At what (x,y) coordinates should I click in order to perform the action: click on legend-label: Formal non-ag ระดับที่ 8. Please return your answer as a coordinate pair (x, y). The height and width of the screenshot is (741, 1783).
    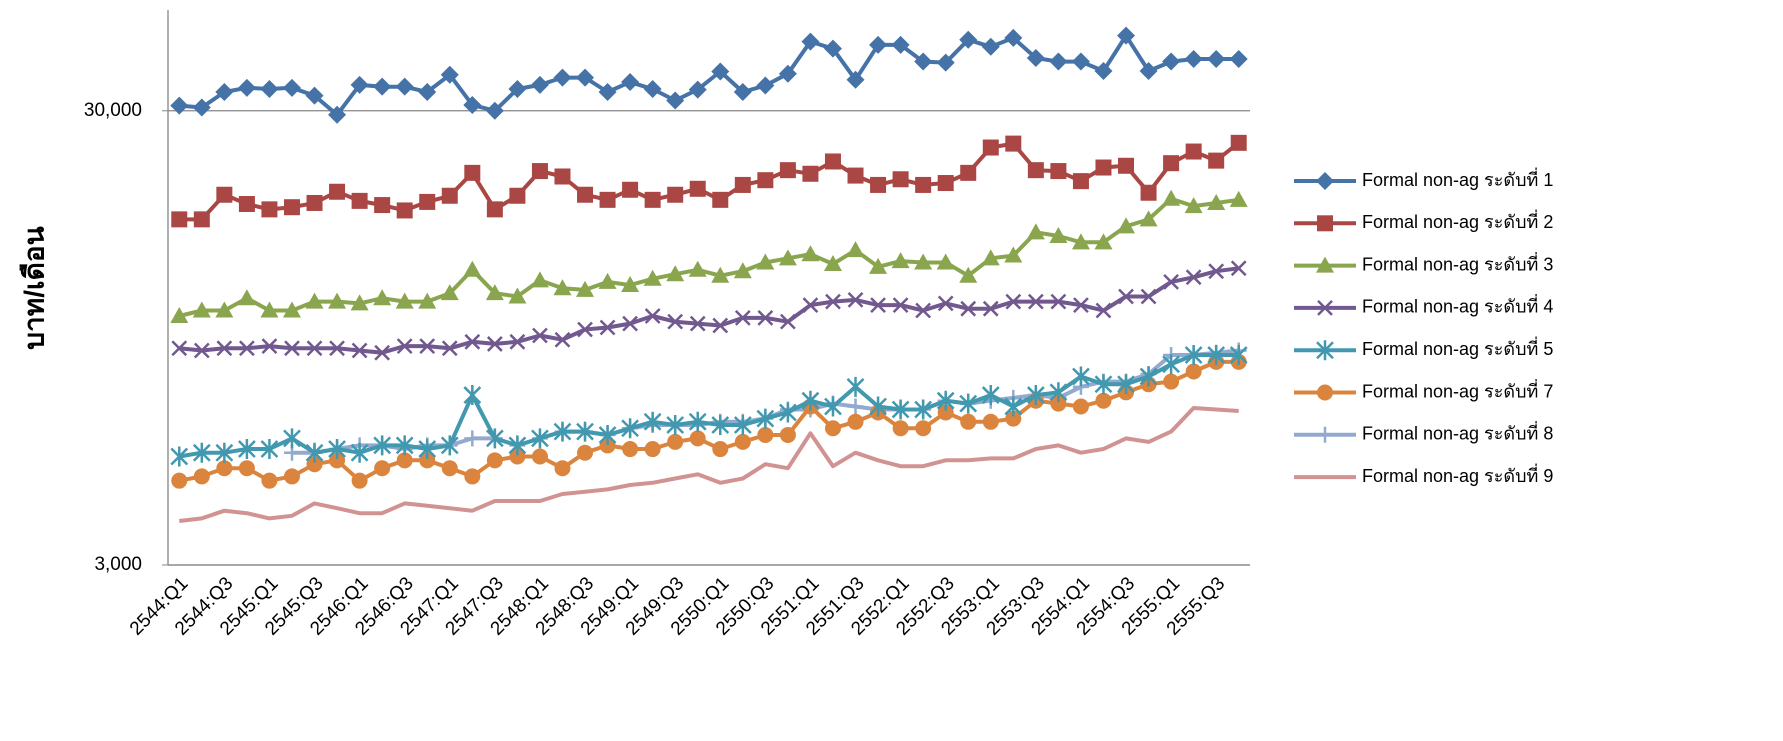
    Looking at the image, I should click on (1457, 432).